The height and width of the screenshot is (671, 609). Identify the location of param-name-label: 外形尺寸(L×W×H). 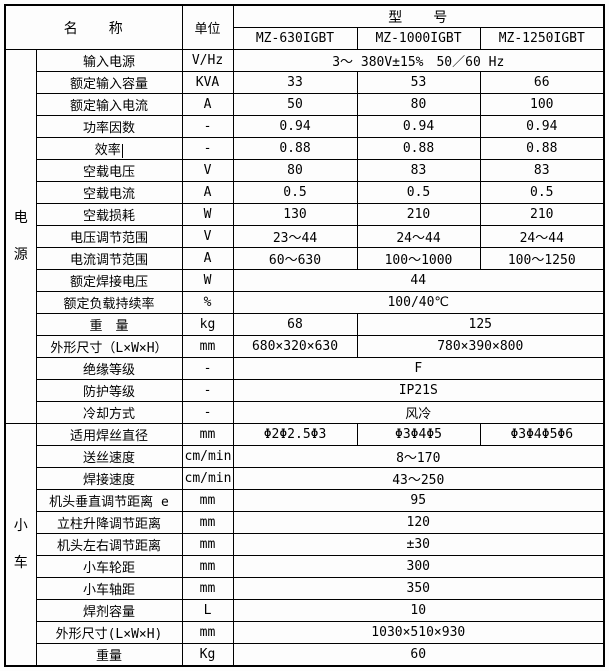
(109, 634).